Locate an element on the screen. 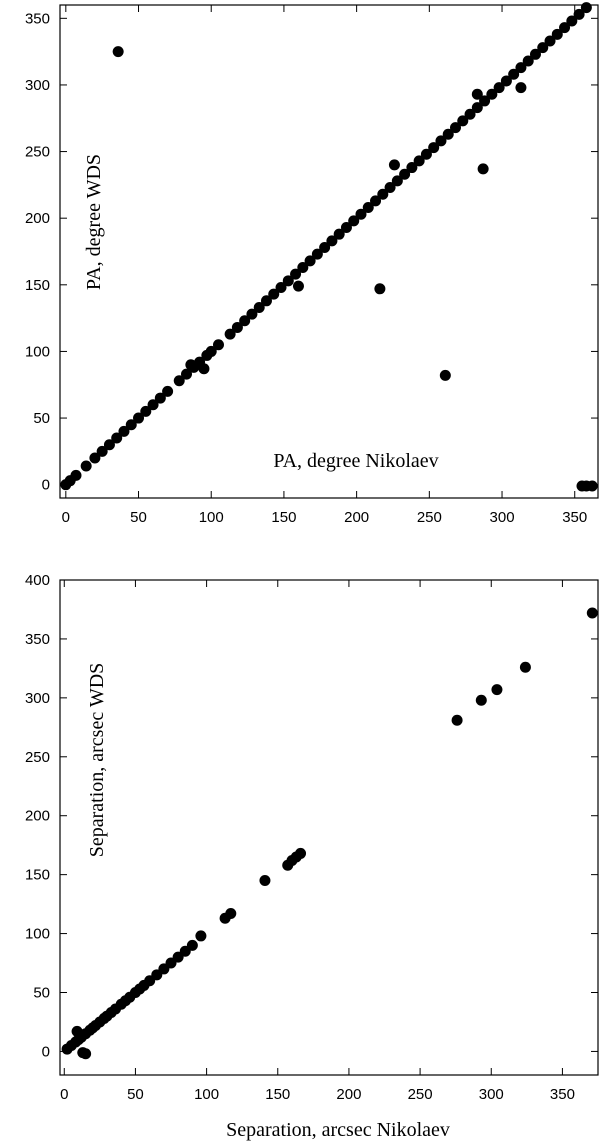 The height and width of the screenshot is (1144, 605). y-tick-label: 100 is located at coordinates (37, 351).